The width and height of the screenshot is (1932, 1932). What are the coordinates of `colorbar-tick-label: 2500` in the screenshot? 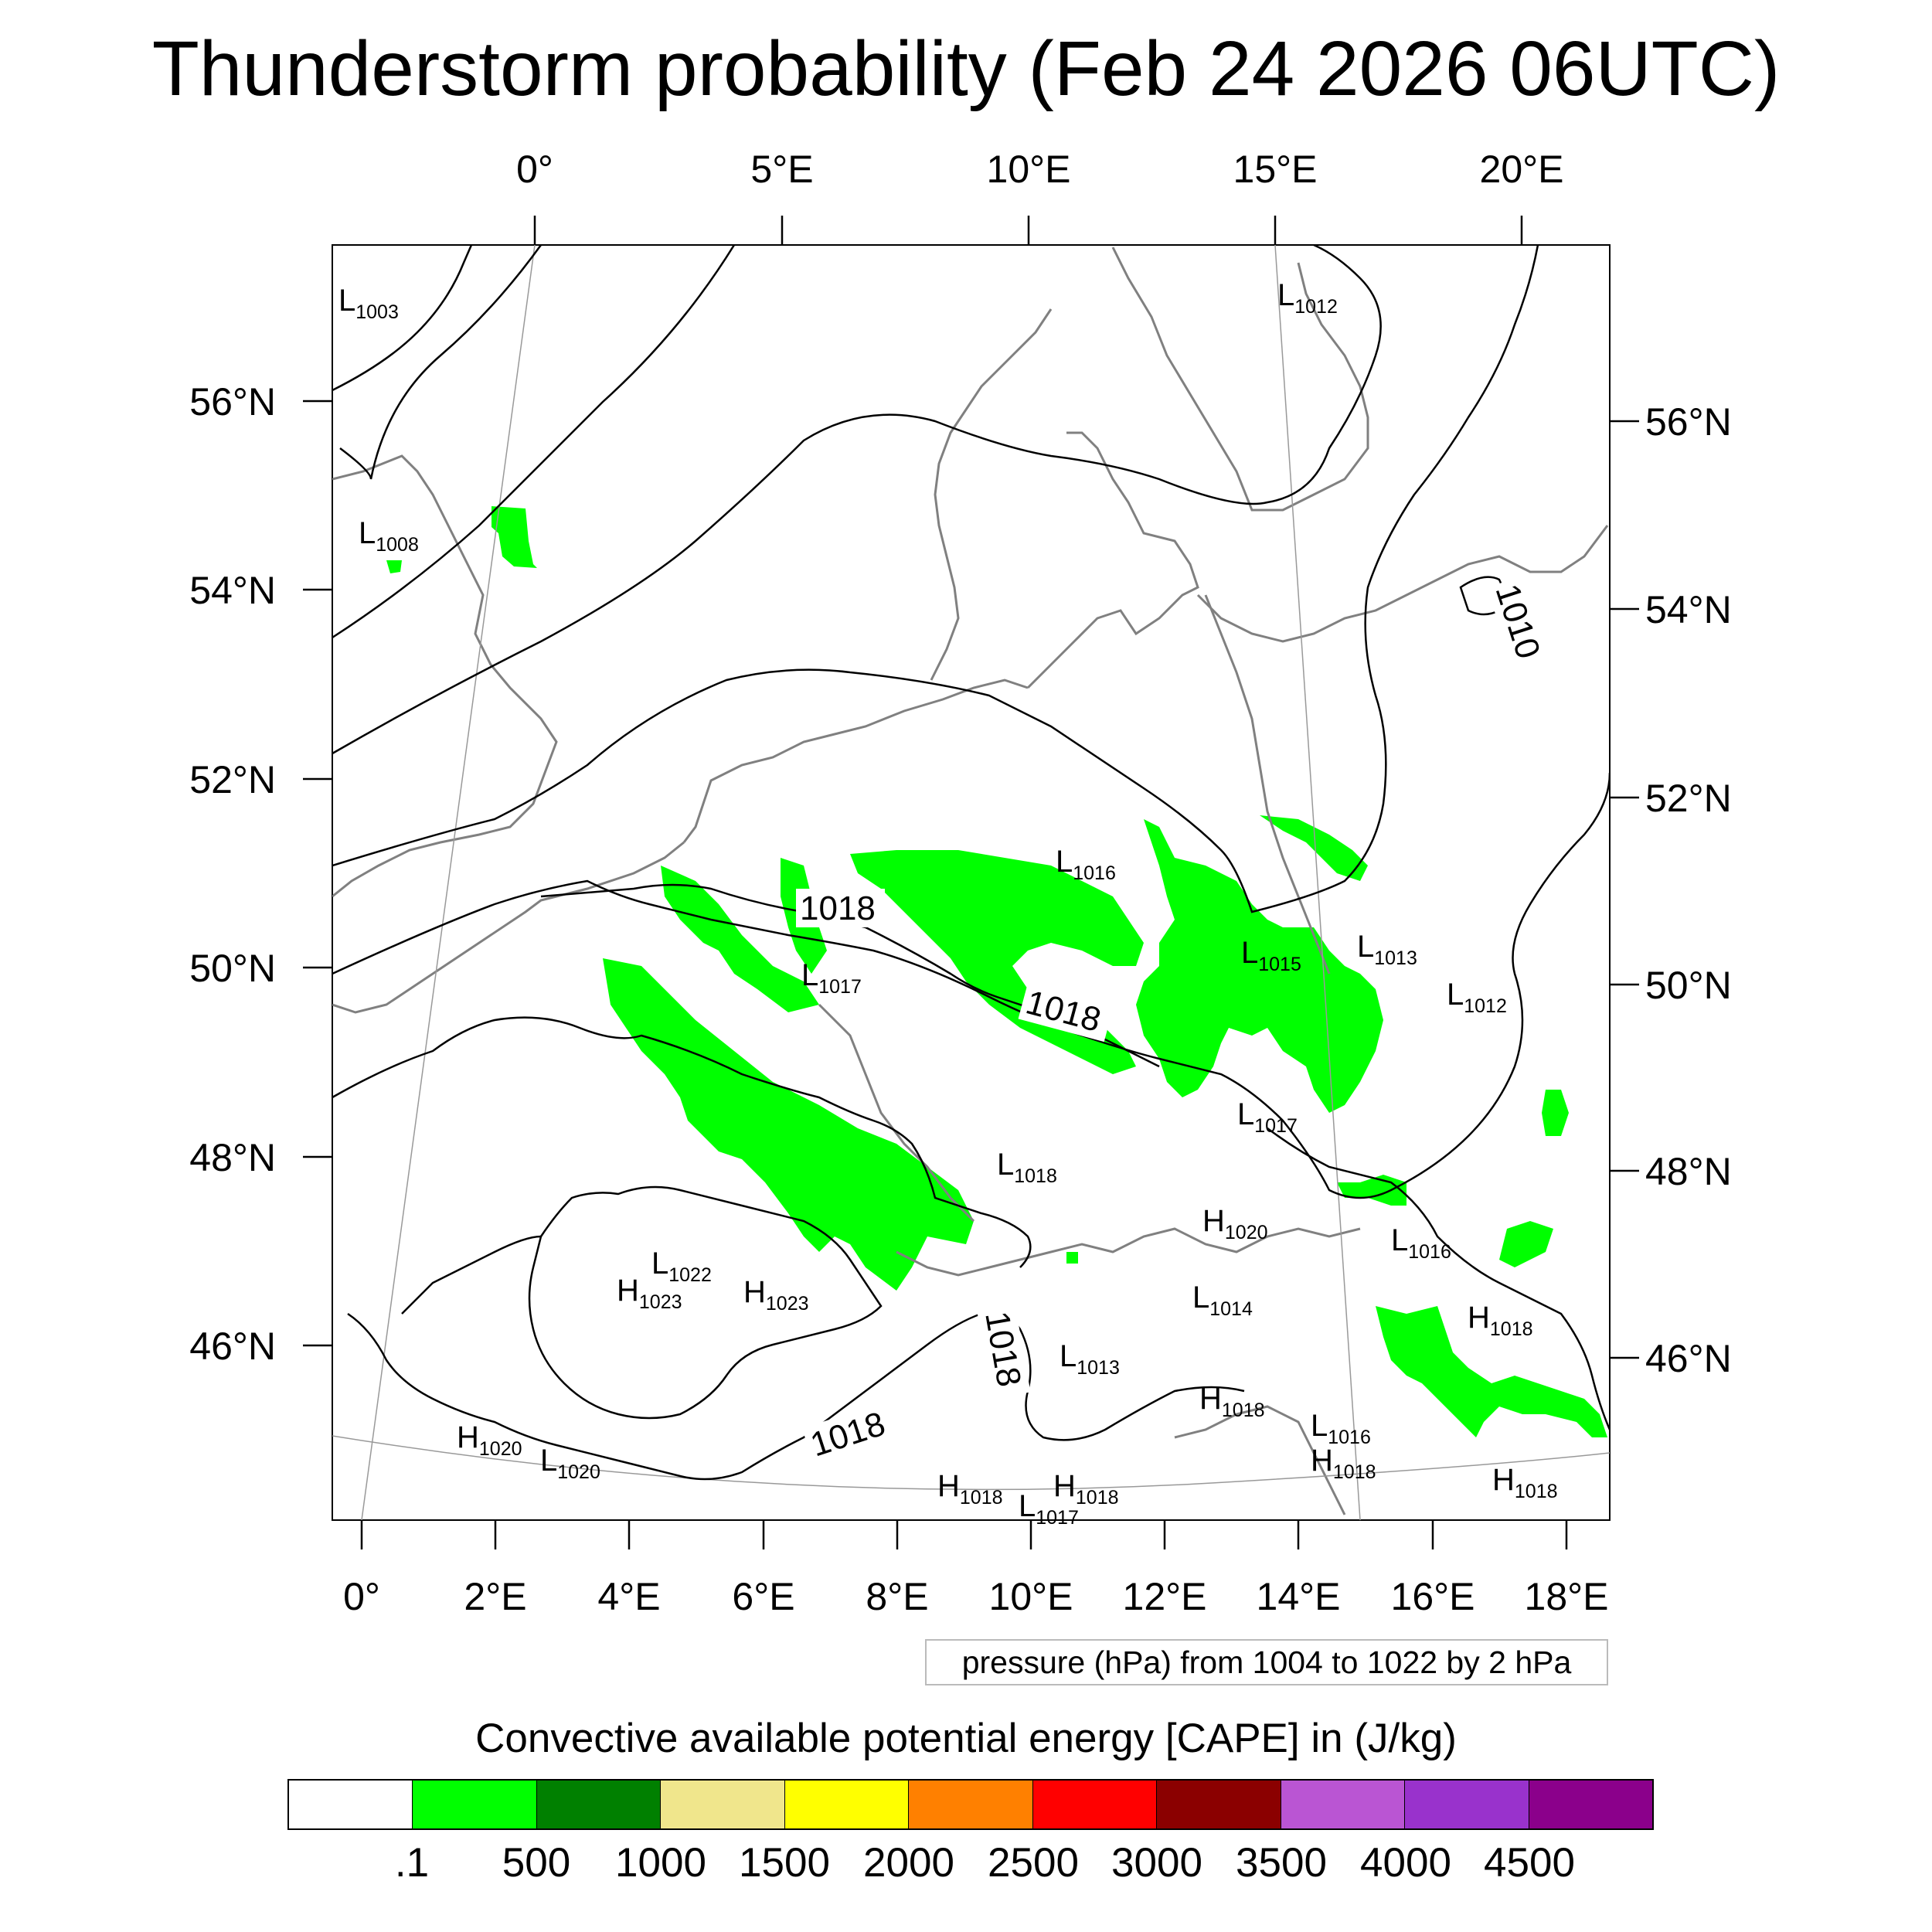 It's located at (1034, 1863).